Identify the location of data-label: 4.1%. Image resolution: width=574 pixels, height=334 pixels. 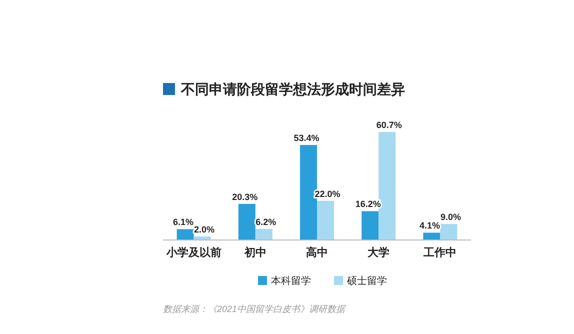
(429, 225).